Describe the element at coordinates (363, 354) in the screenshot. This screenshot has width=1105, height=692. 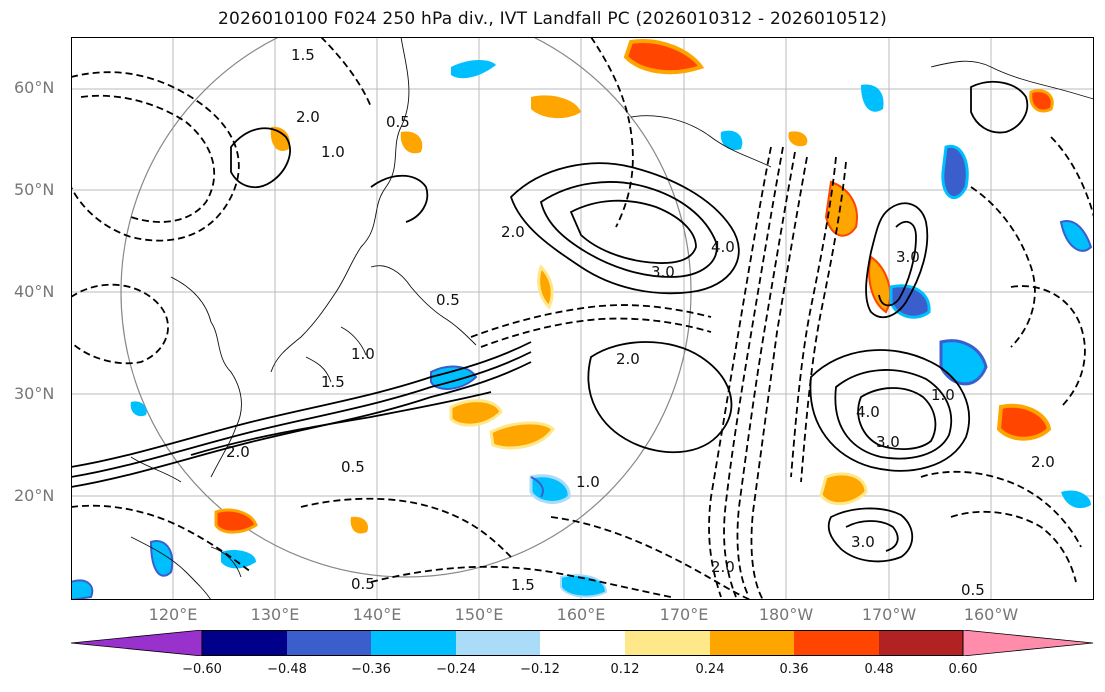
I see `contour-label-9: 1.0` at that location.